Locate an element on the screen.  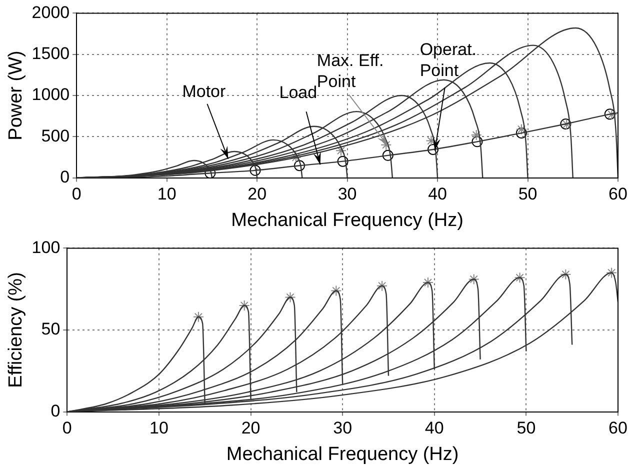
y-tick-label: 1000 is located at coordinates (51, 94).